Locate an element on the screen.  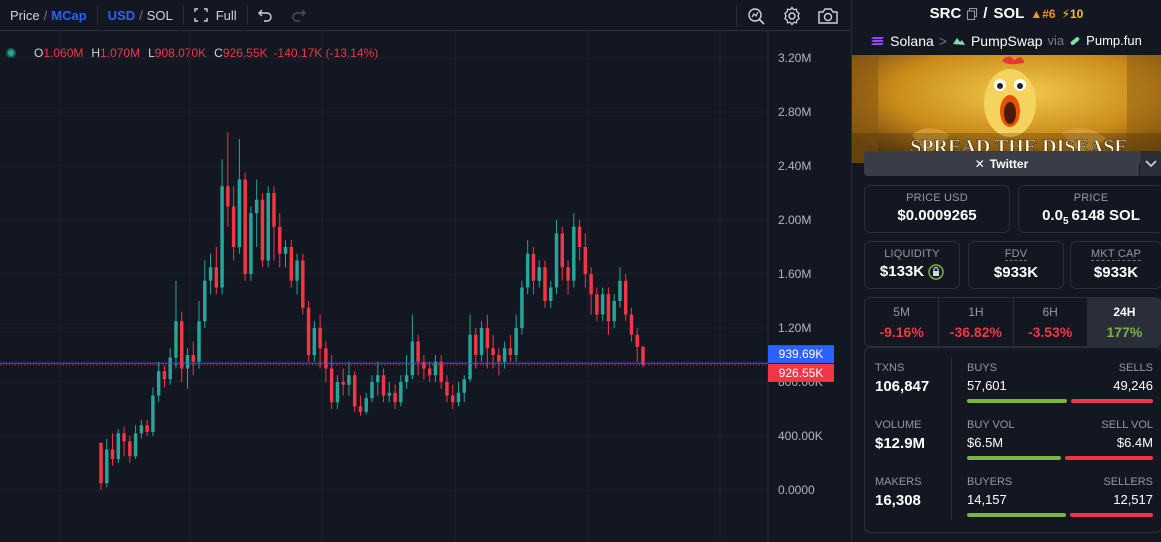
txns-value: 106,847 is located at coordinates (902, 386).